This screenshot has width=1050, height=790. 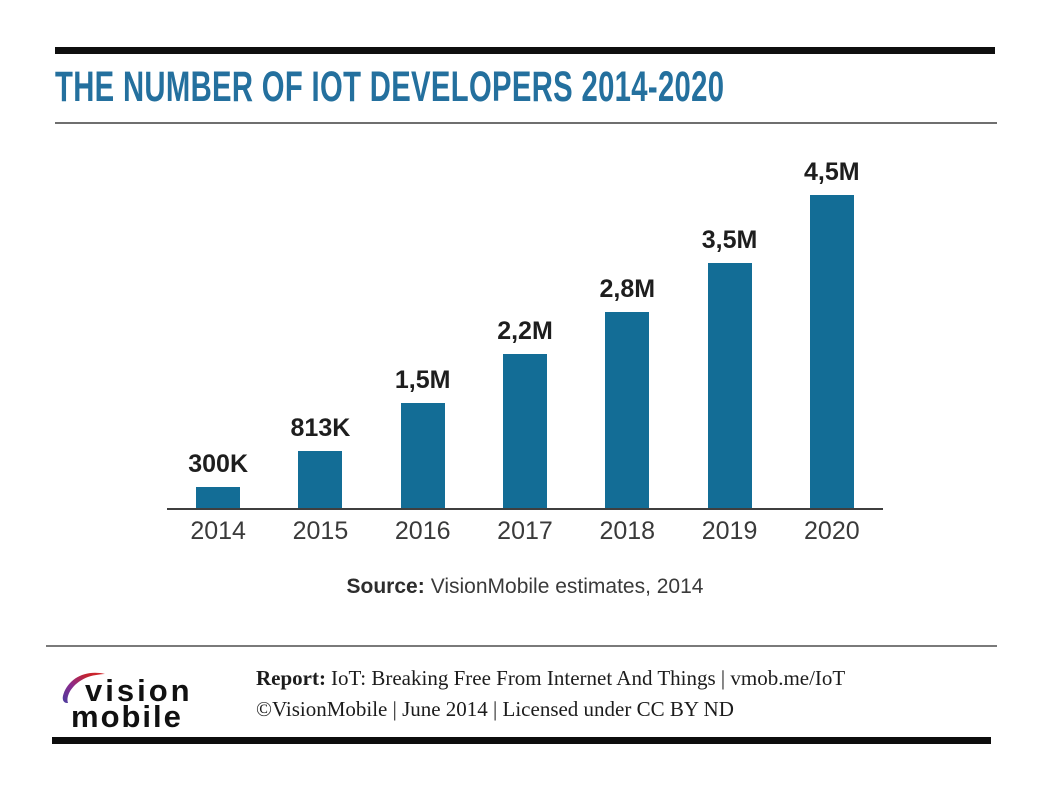 I want to click on x-axis-line, so click(x=525, y=509).